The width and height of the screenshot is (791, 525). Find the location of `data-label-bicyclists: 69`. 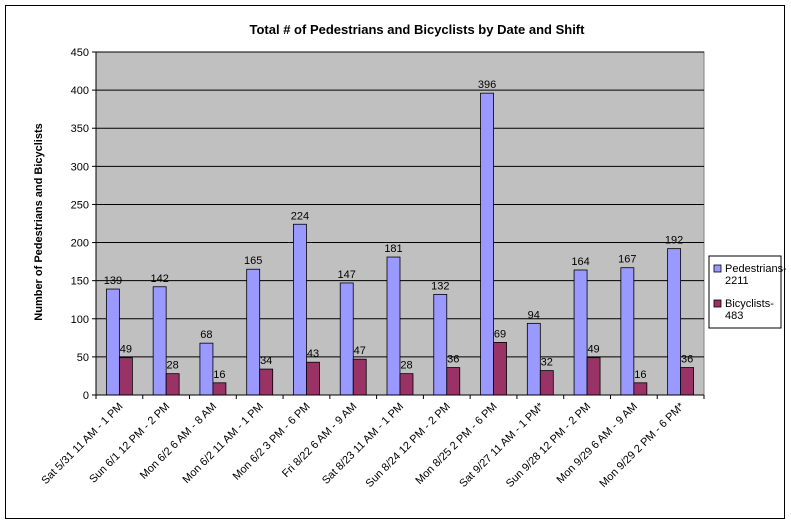

data-label-bicyclists: 69 is located at coordinates (500, 334).